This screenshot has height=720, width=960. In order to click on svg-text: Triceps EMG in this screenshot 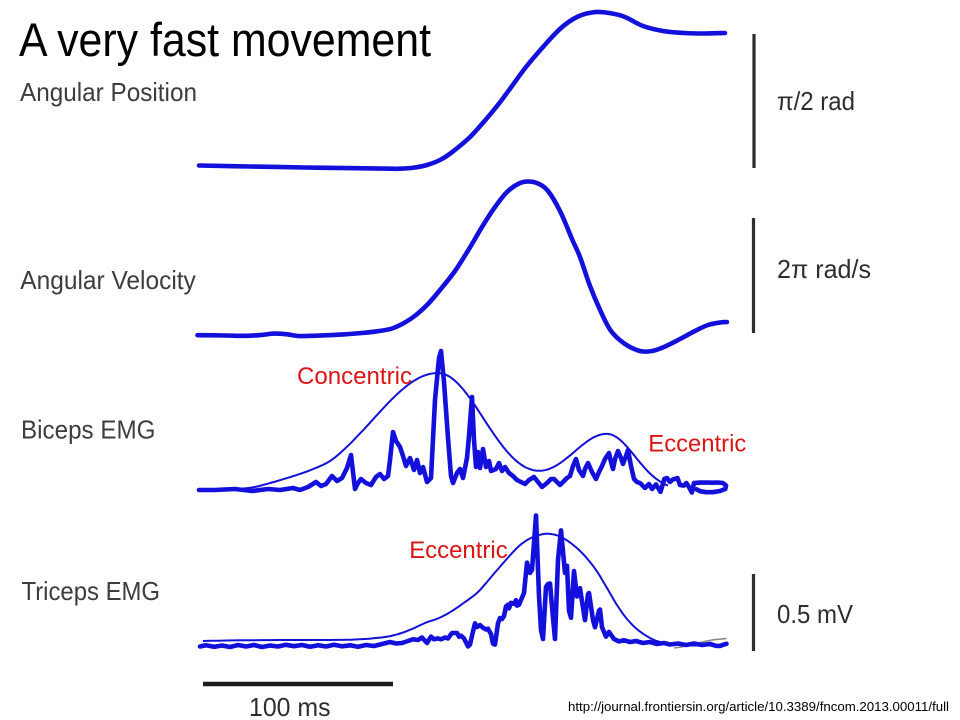, I will do `click(91, 591)`.